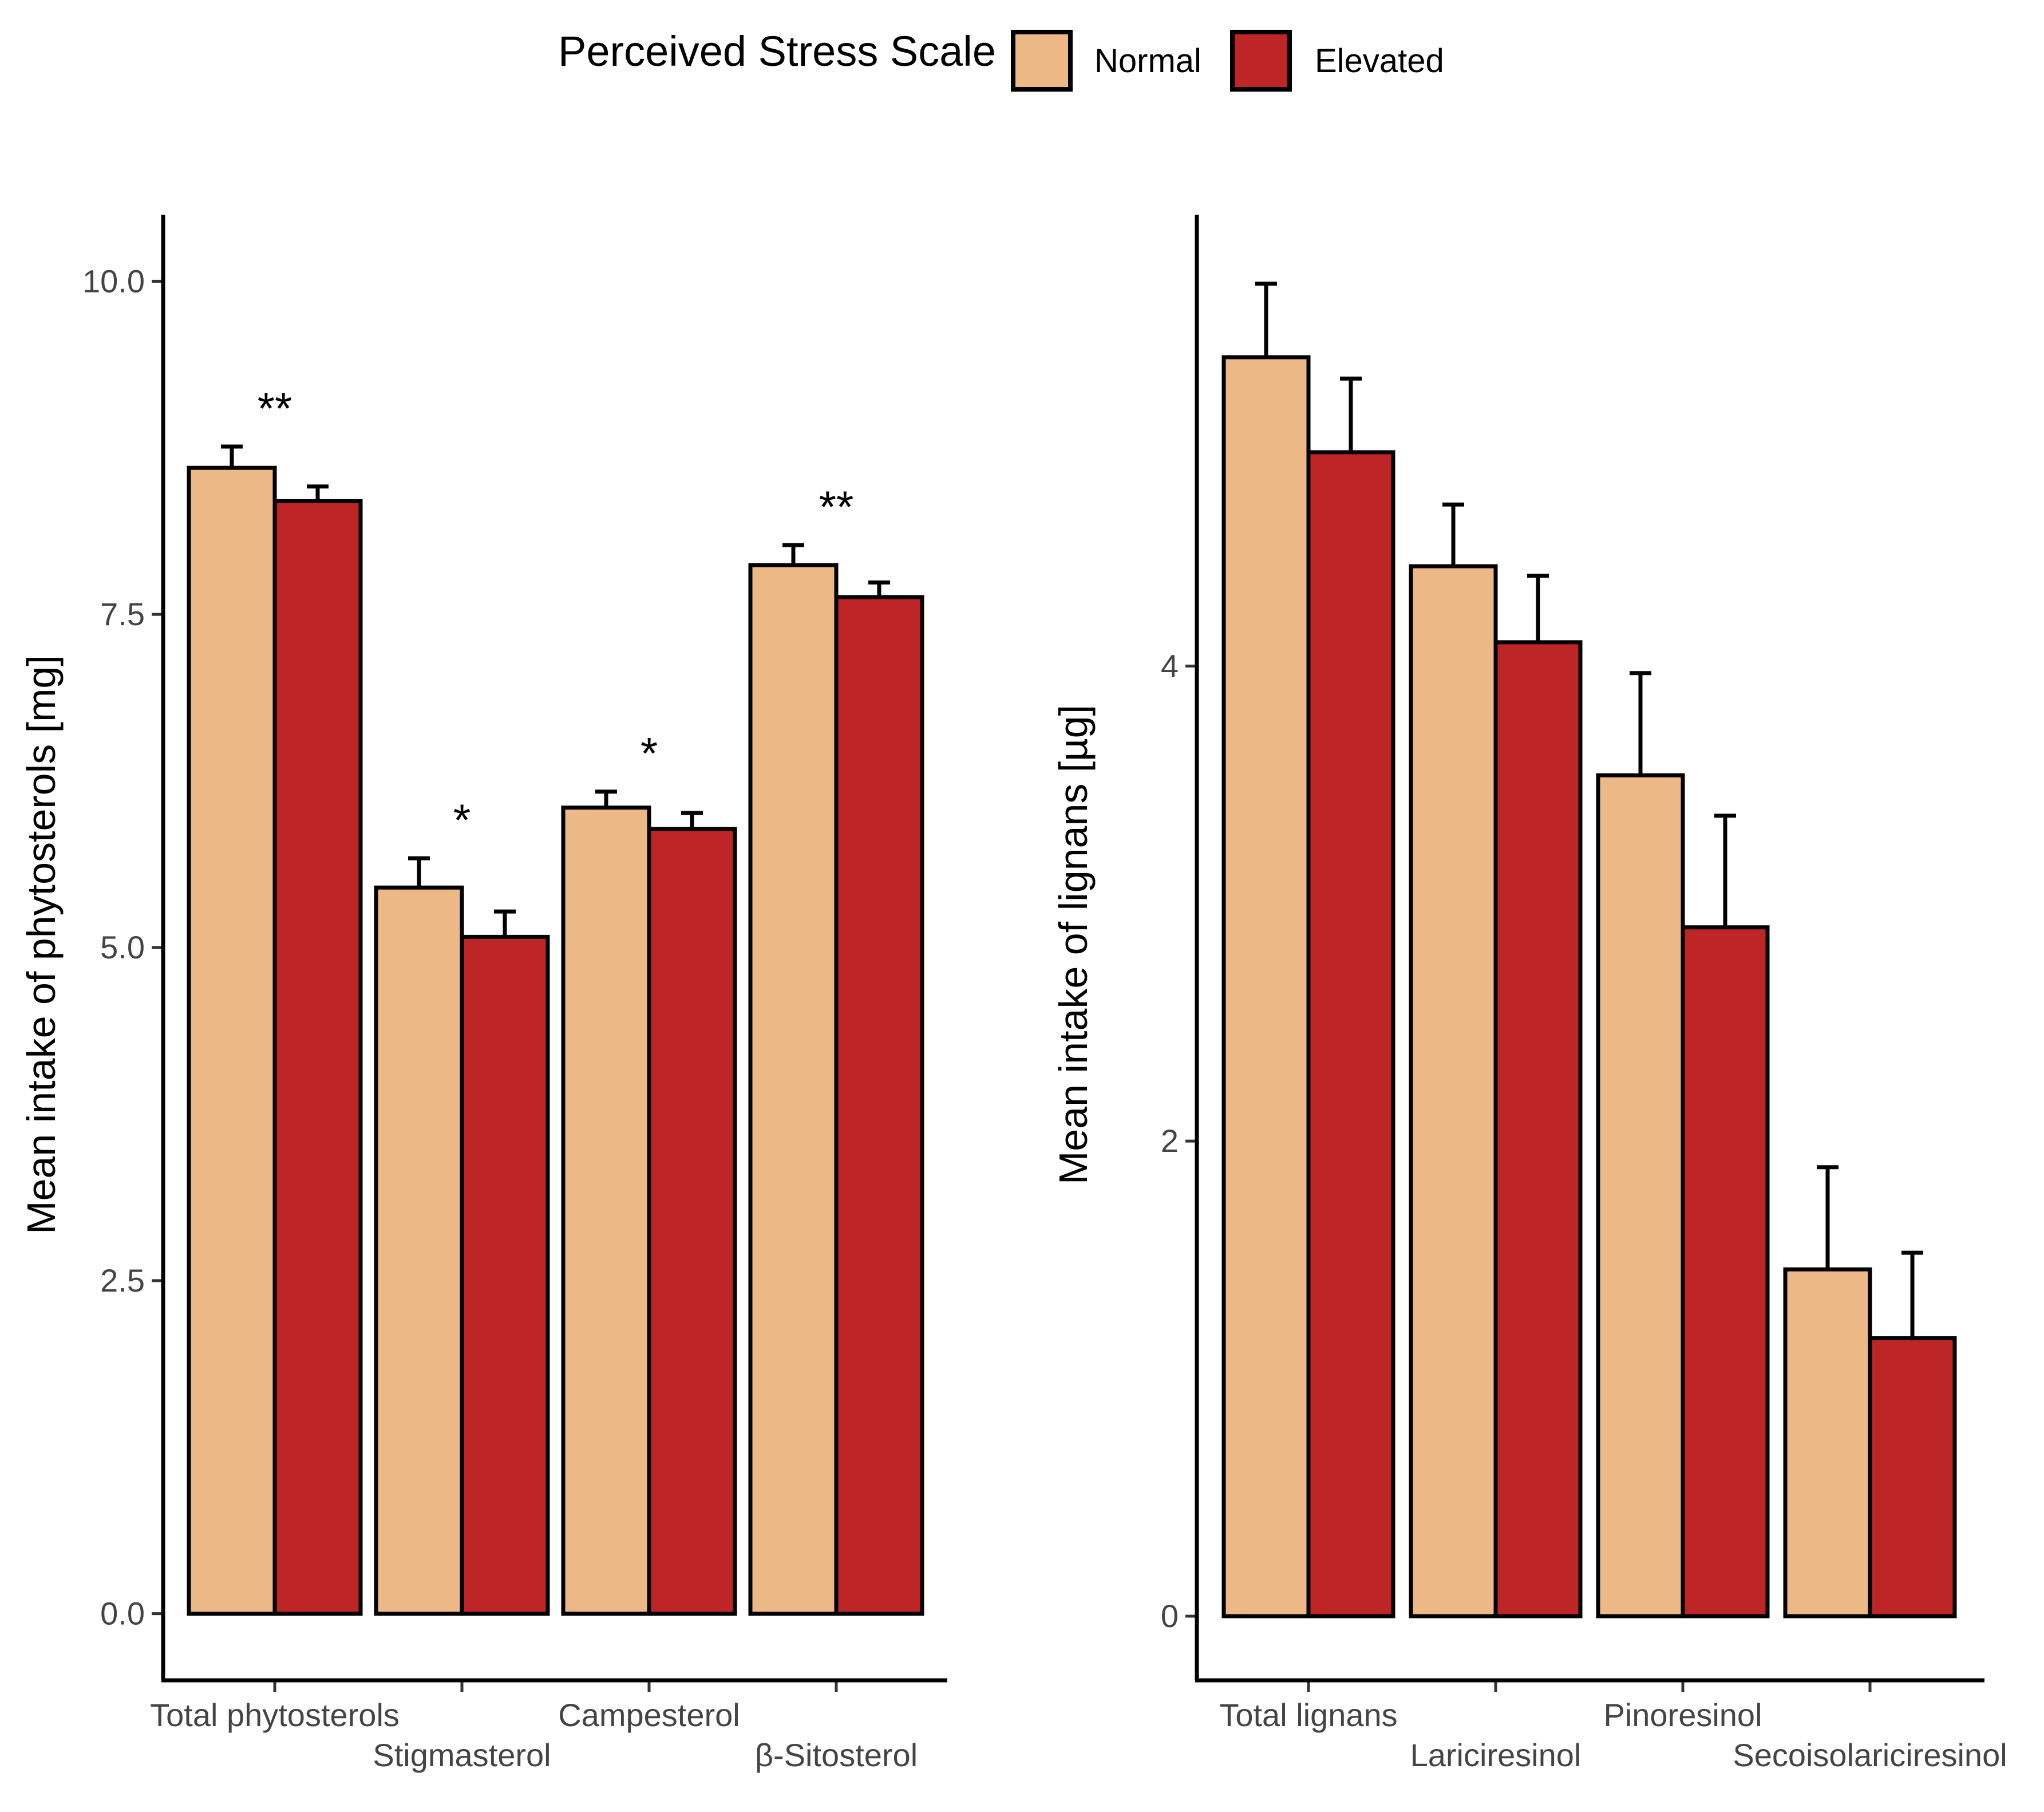  I want to click on y-tick-label: 2.5, so click(122, 1280).